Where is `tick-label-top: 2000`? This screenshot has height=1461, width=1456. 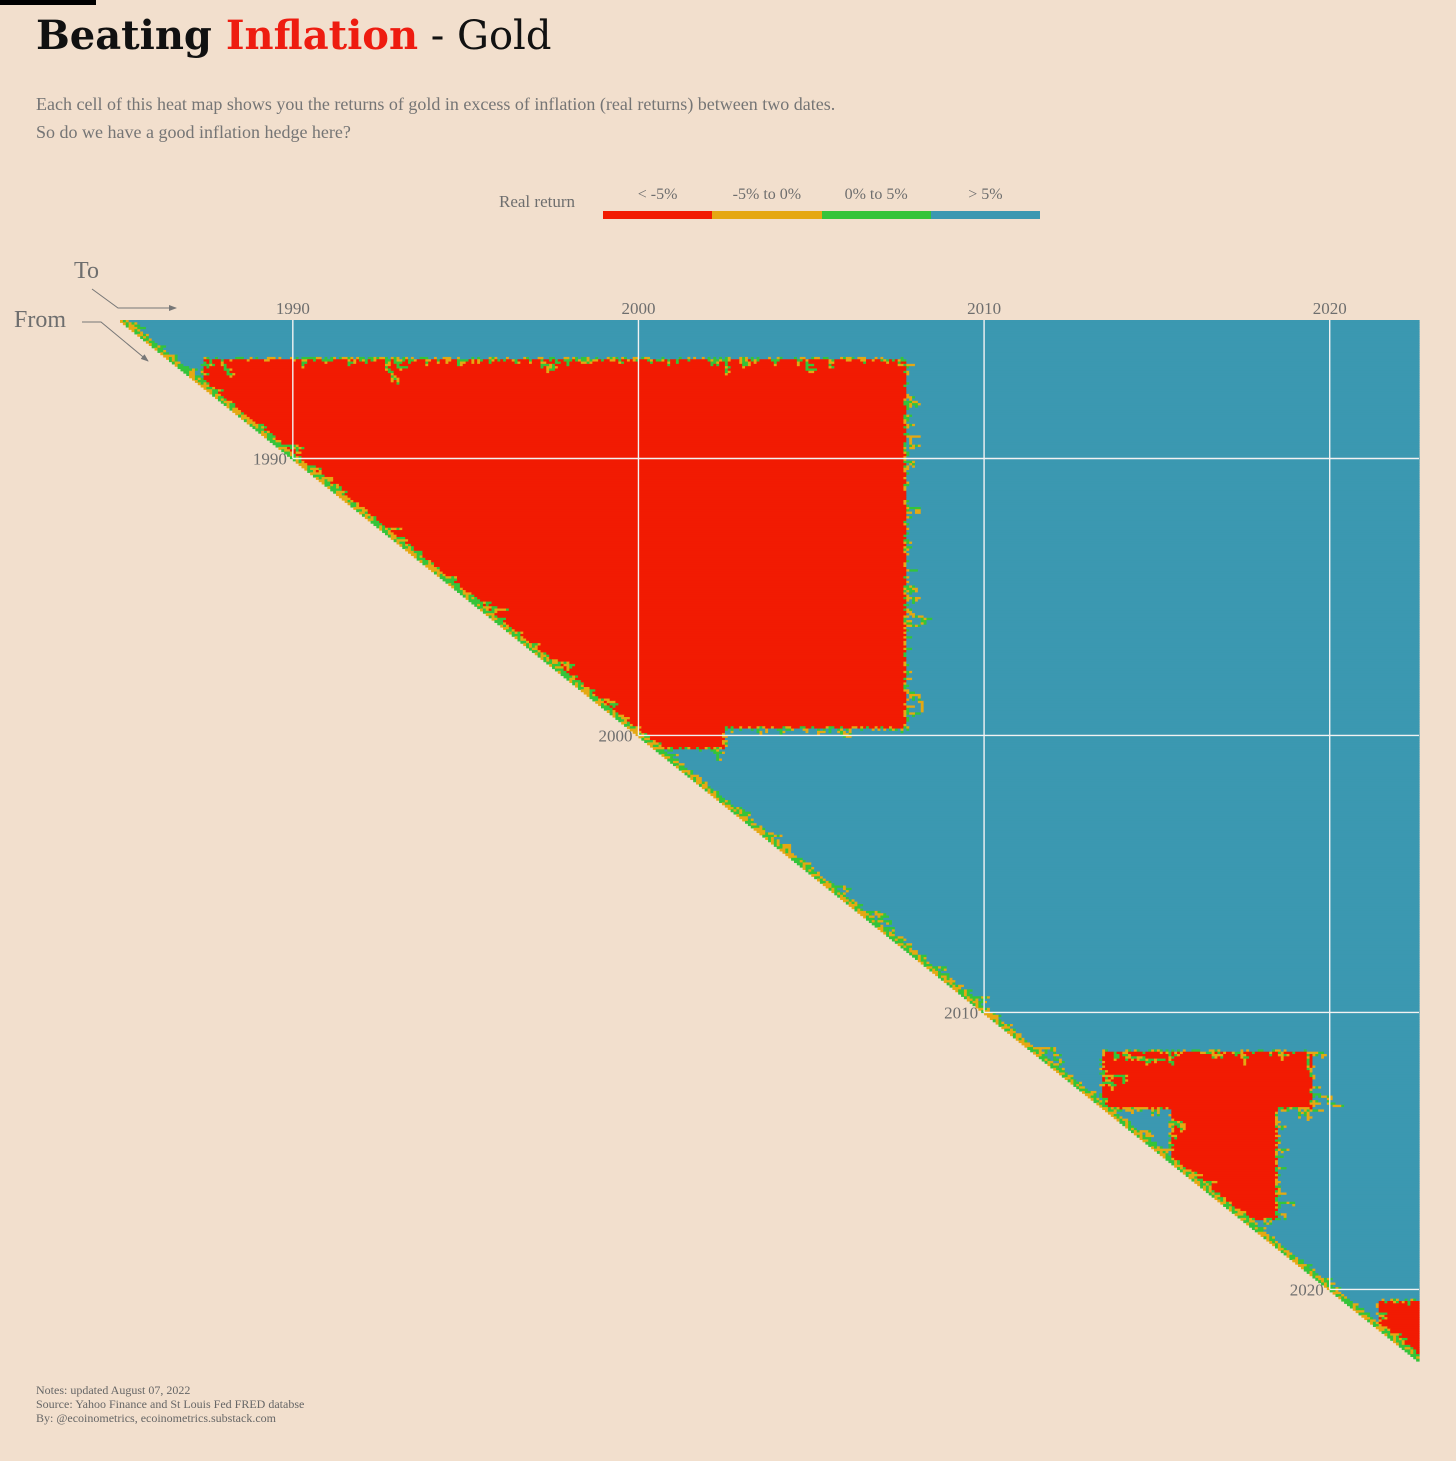
tick-label-top: 2000 is located at coordinates (638, 308).